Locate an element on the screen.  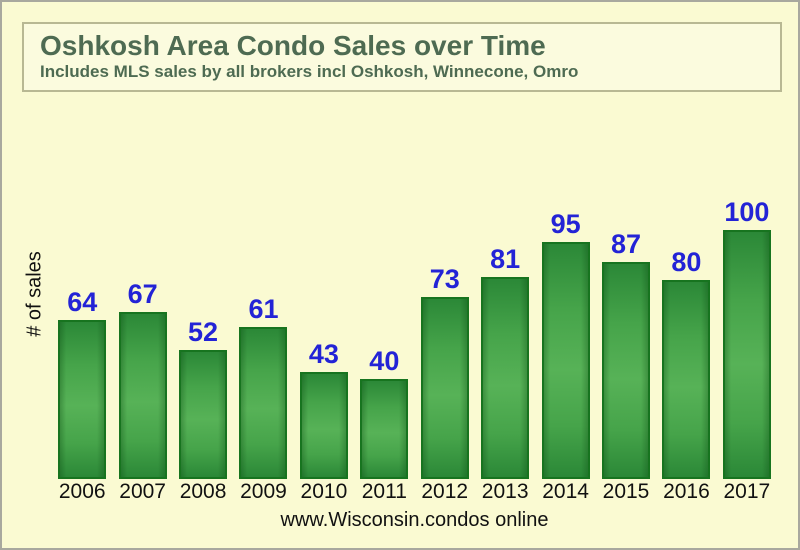
bar-column: 73 2012 is located at coordinates (445, 347).